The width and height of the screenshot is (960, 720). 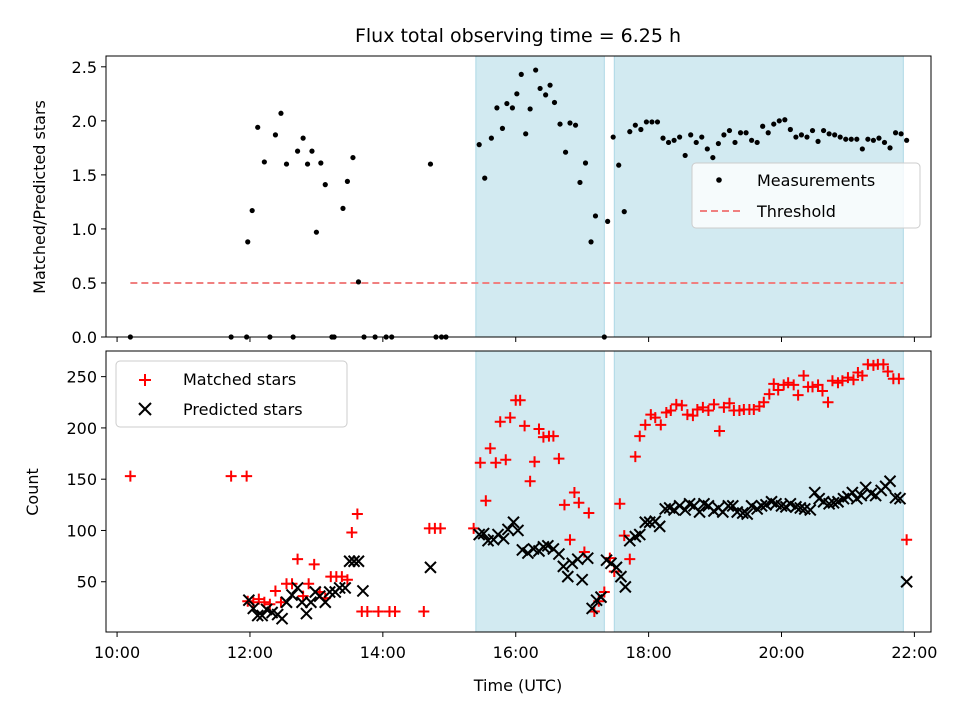 What do you see at coordinates (516, 652) in the screenshot?
I see `x-tick-label: 16:00` at bounding box center [516, 652].